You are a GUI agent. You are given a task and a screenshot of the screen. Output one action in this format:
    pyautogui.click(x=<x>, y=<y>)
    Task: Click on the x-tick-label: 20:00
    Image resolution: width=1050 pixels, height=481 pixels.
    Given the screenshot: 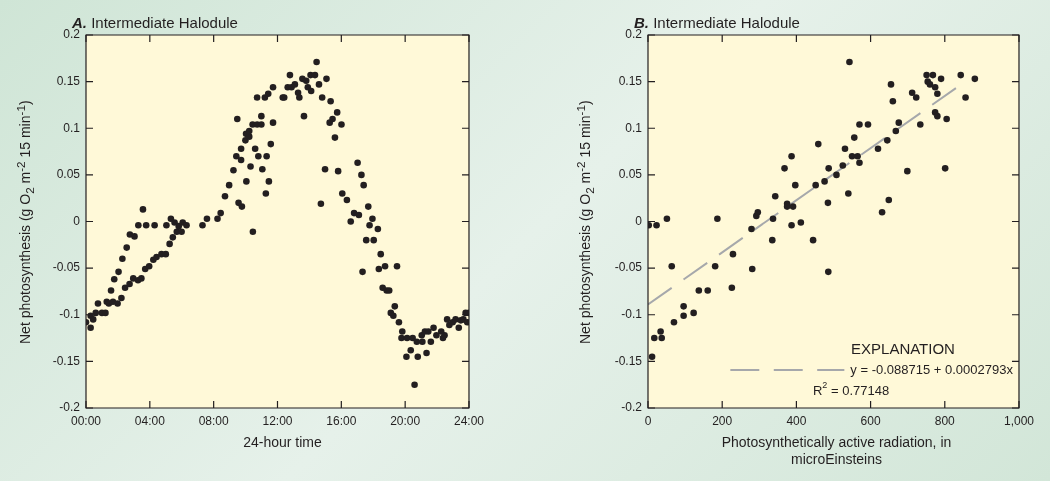 What is the action you would take?
    pyautogui.click(x=405, y=420)
    